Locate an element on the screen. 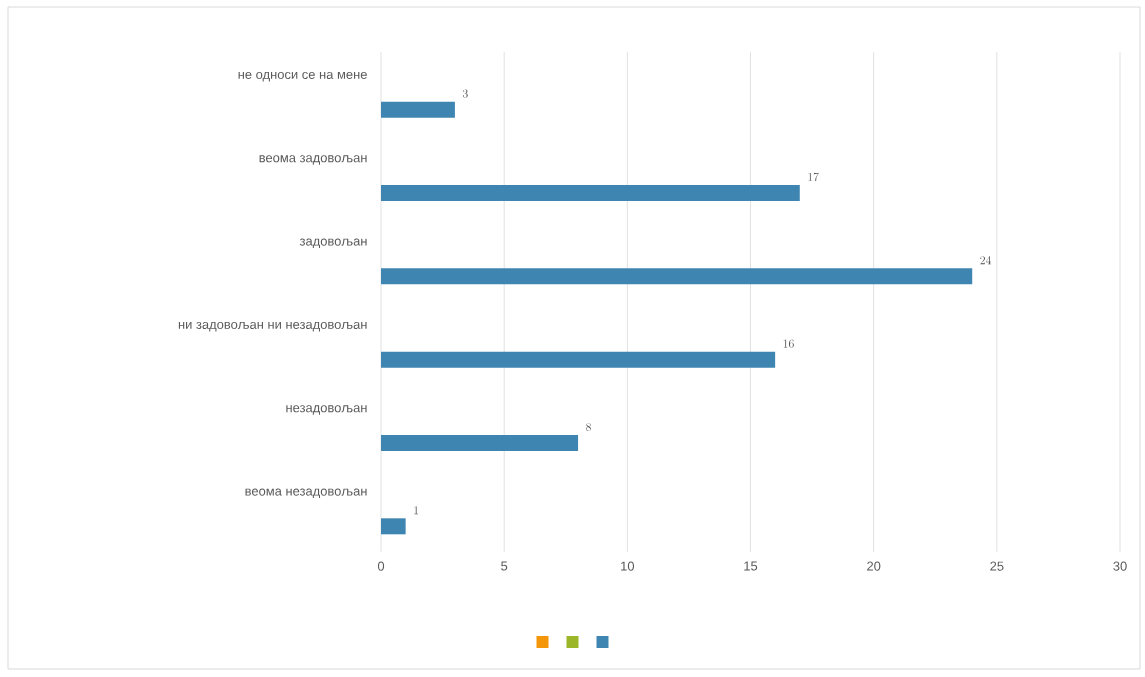 The width and height of the screenshot is (1145, 677). y-tick-label: ни задовољан ни незадовољан is located at coordinates (272, 326).